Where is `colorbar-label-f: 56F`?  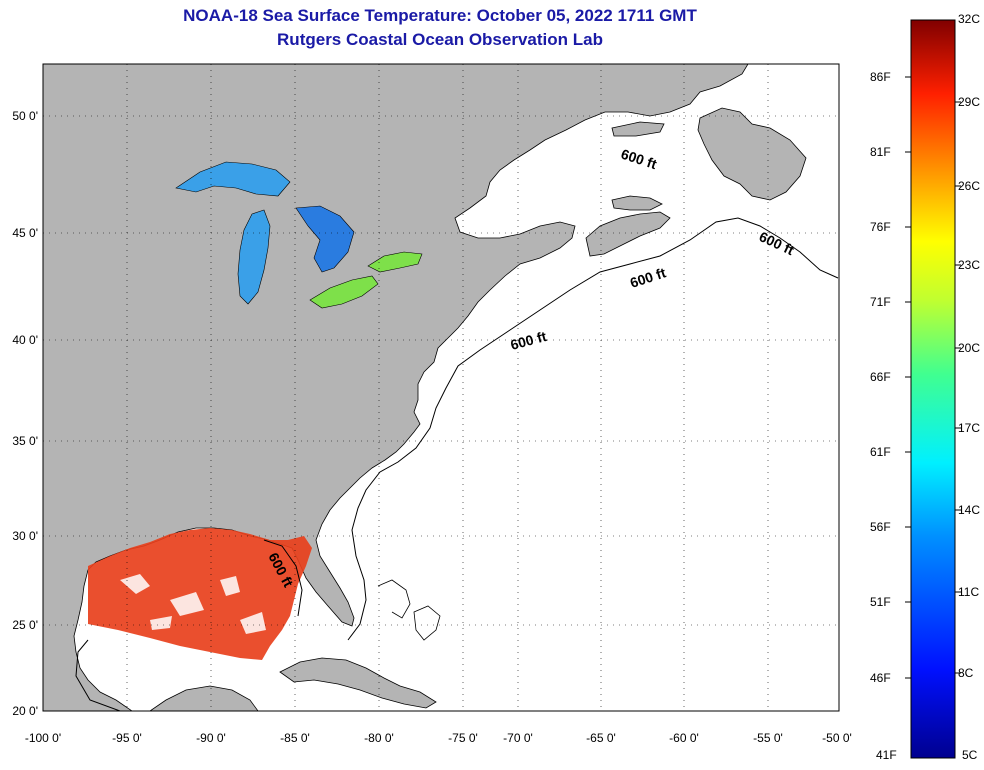
colorbar-label-f: 56F is located at coordinates (880, 527).